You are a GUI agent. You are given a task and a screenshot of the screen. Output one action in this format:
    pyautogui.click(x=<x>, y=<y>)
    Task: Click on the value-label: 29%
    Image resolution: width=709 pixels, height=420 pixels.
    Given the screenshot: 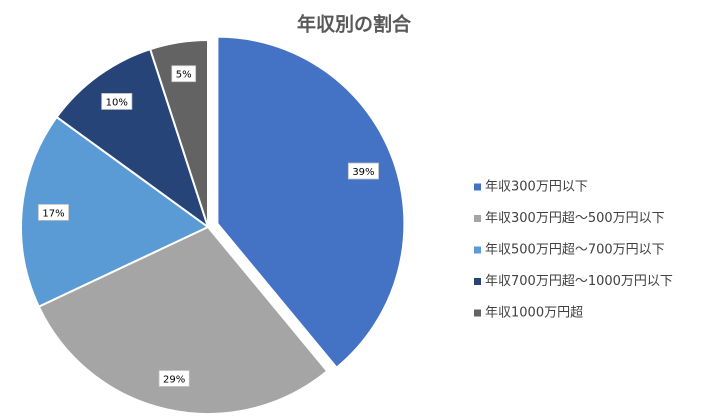 What is the action you would take?
    pyautogui.click(x=174, y=379)
    